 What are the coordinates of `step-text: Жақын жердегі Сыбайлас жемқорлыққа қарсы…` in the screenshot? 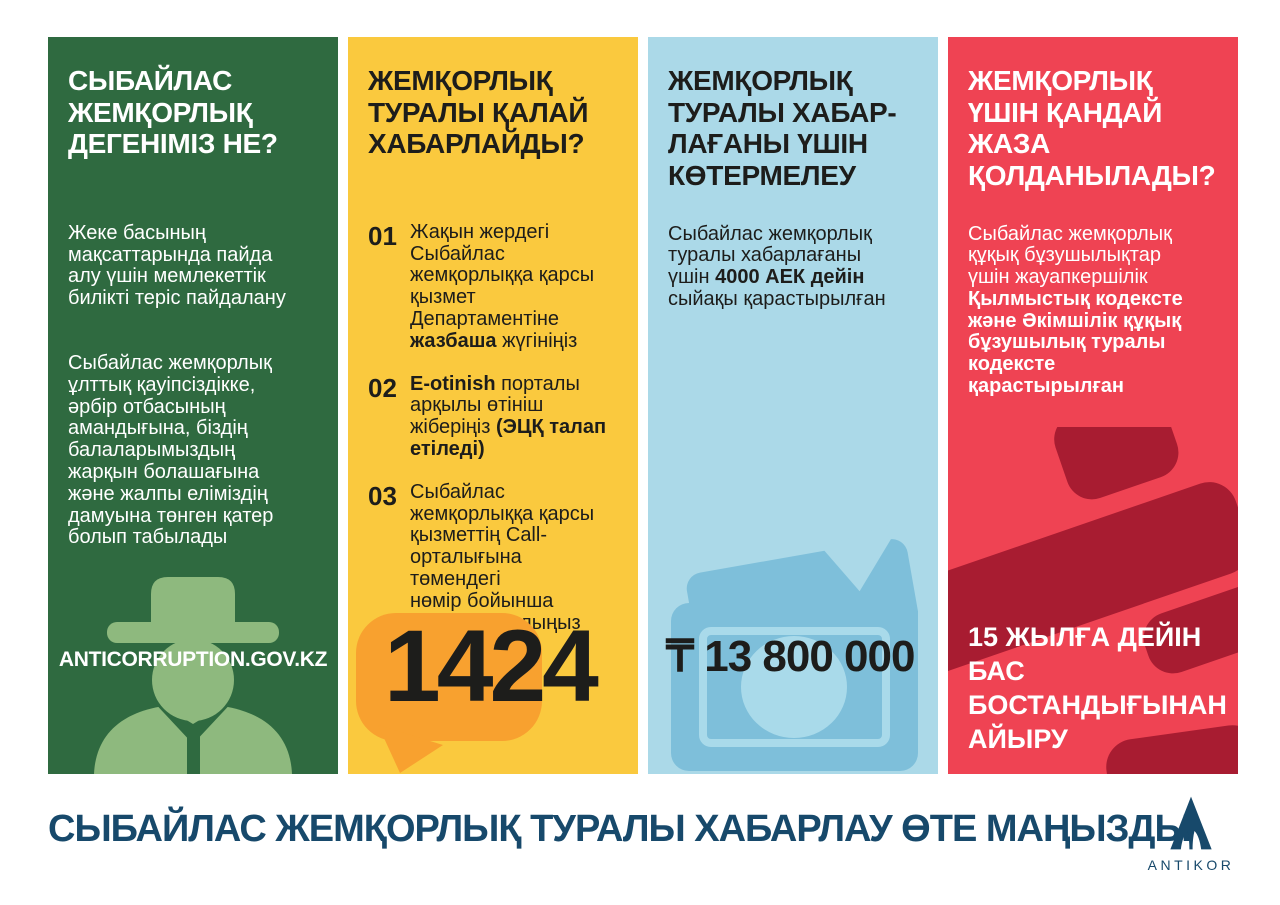 It's located at (502, 286).